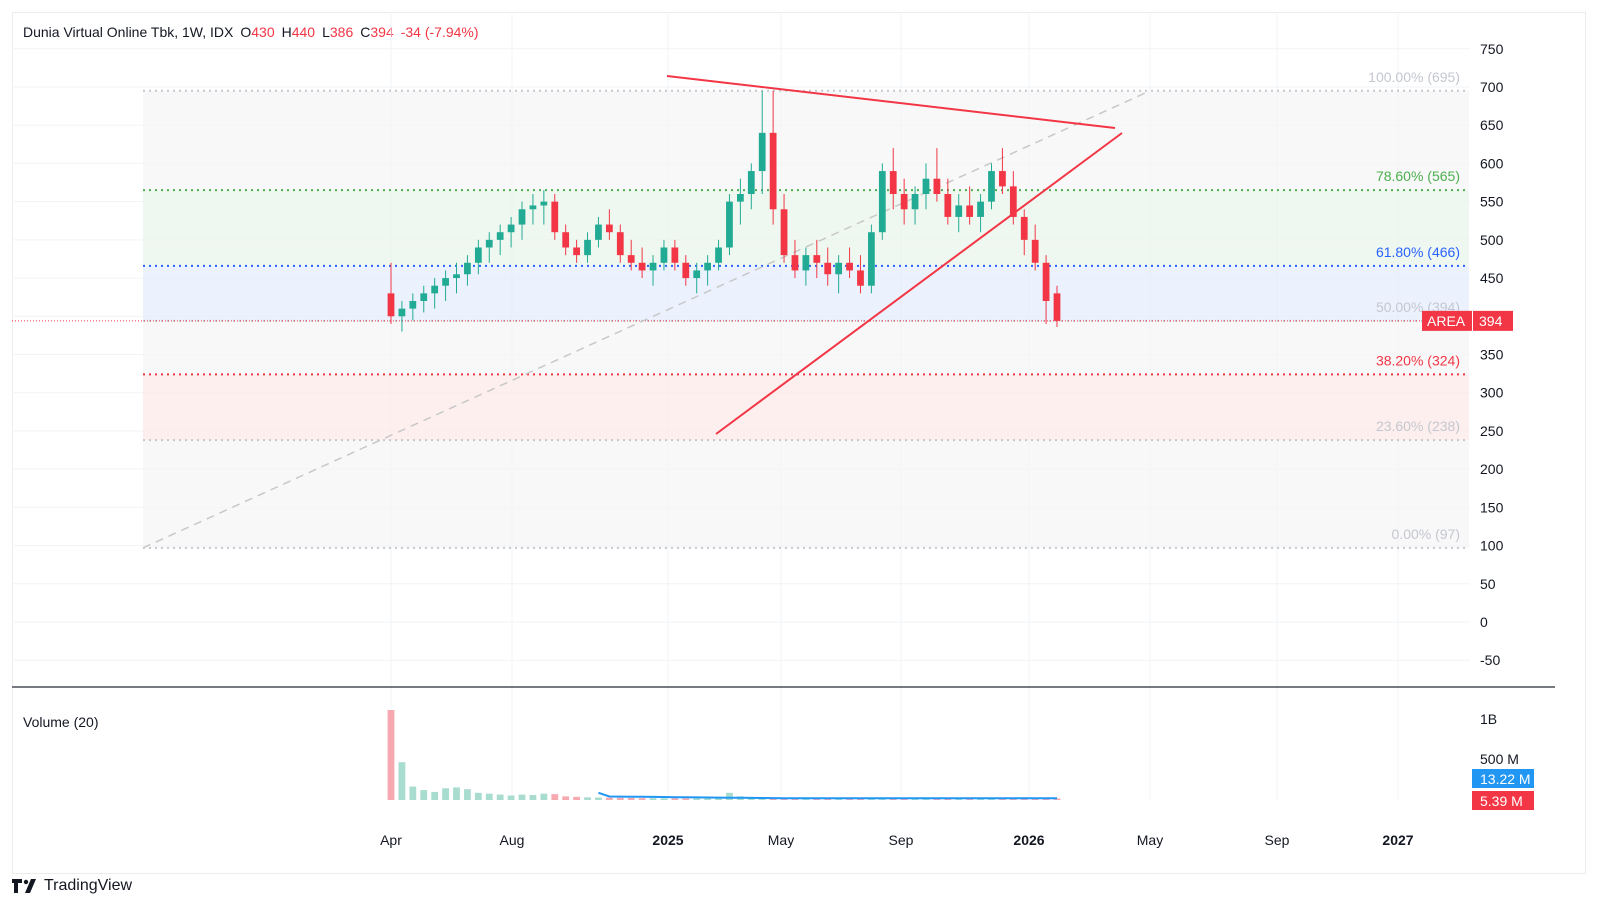 This screenshot has width=1600, height=918. What do you see at coordinates (439, 32) in the screenshot?
I see `legend-change: -34 (-7.94%)` at bounding box center [439, 32].